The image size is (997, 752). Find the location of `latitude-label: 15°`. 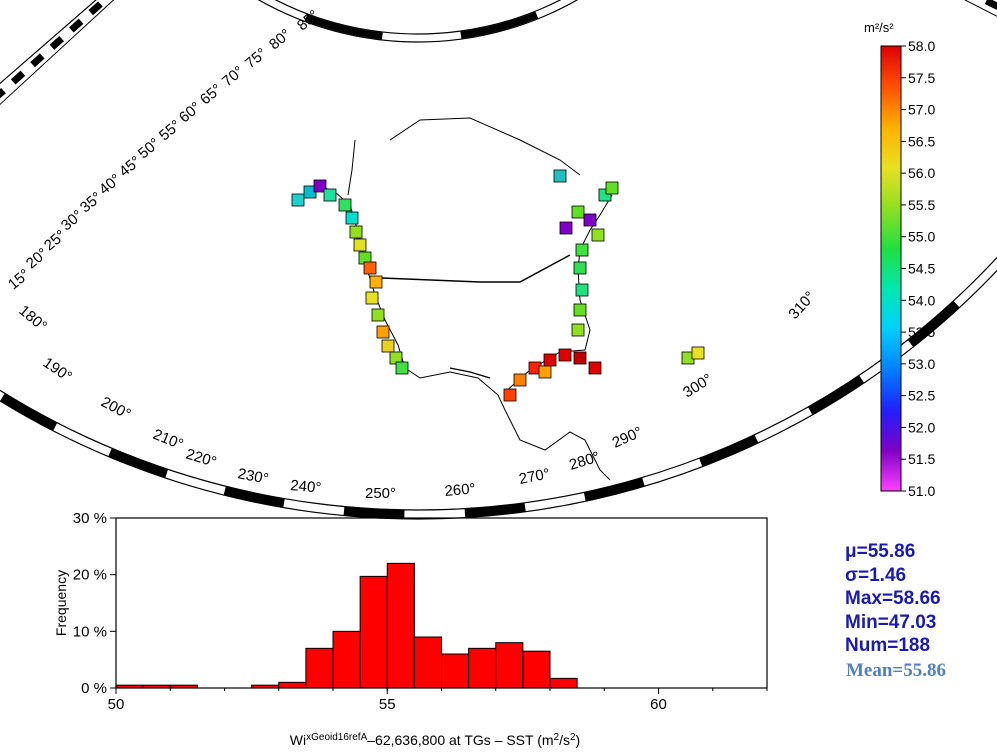

latitude-label: 15° is located at coordinates (19, 280).